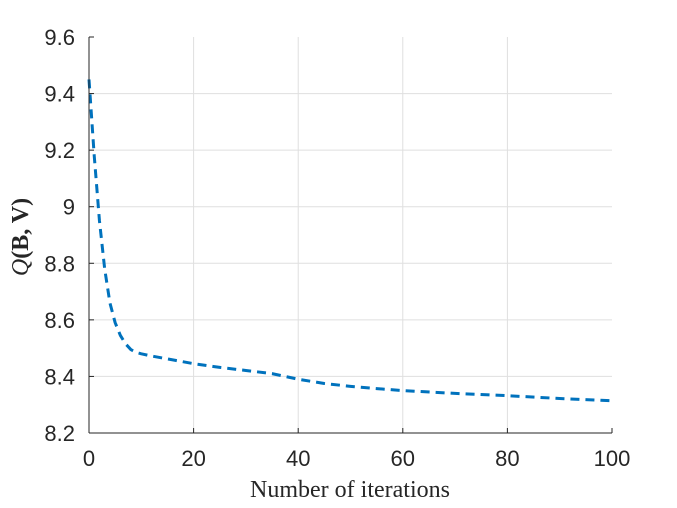  I want to click on y-tick-label: 9.2, so click(59, 150).